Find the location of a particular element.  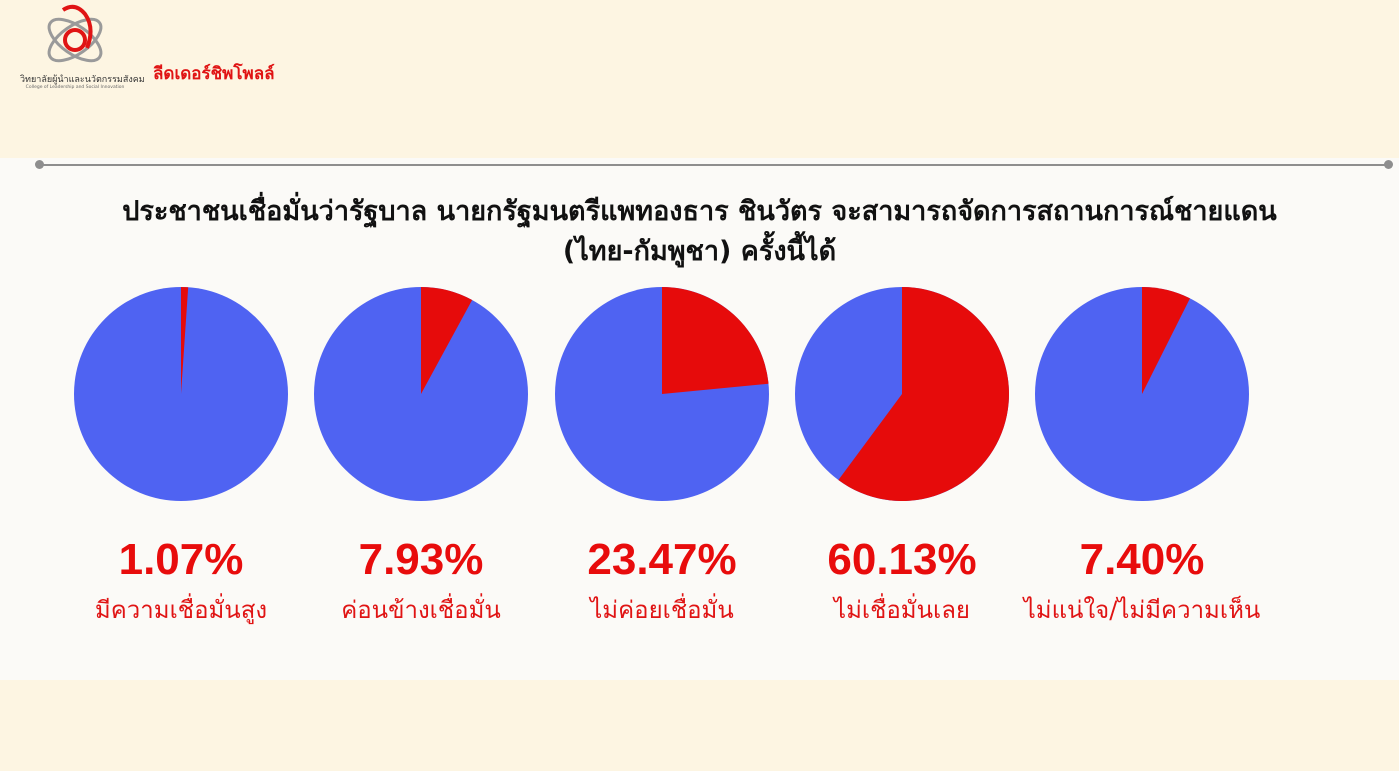

category-label: ไม่แน่ใจ/ไม่มีความเห็น is located at coordinates (1141, 609).